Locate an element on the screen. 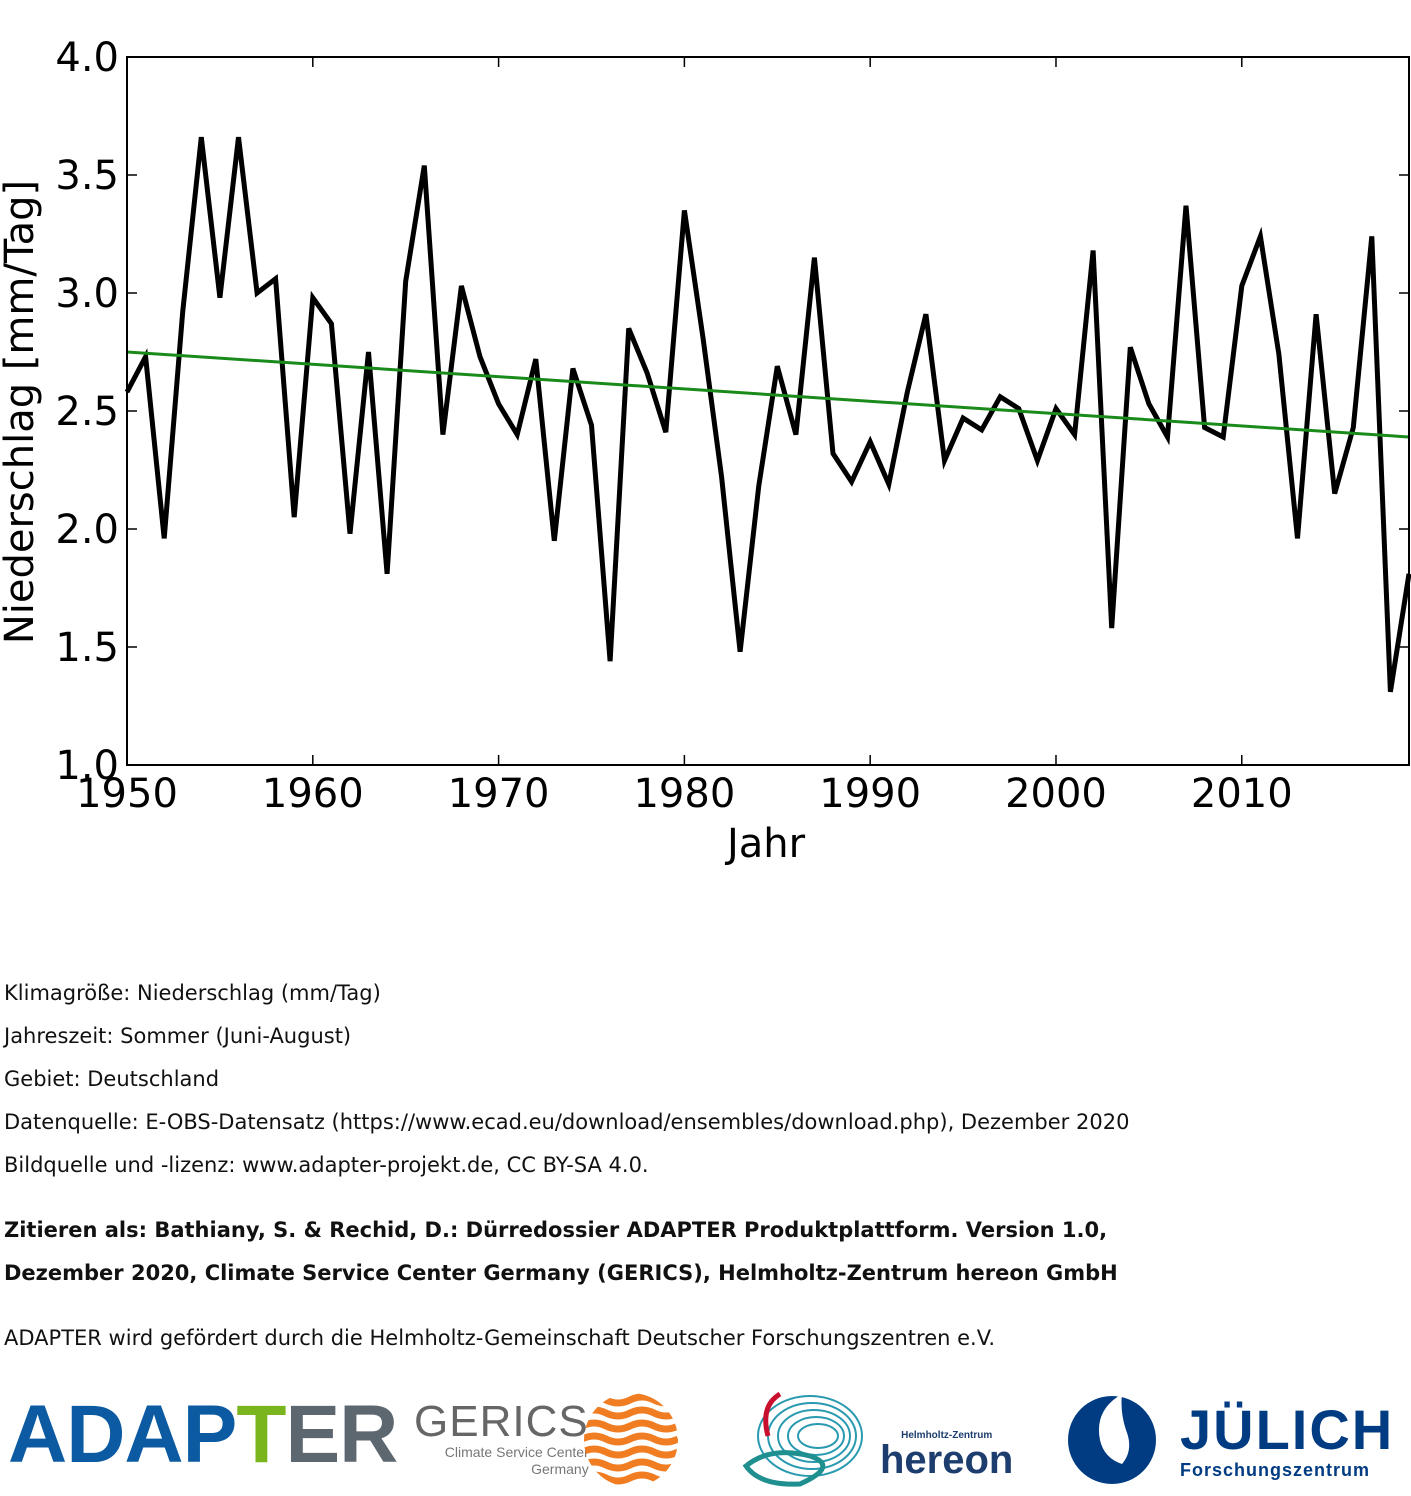  info-region: Gebiet: Deutschland is located at coordinates (112, 1079).